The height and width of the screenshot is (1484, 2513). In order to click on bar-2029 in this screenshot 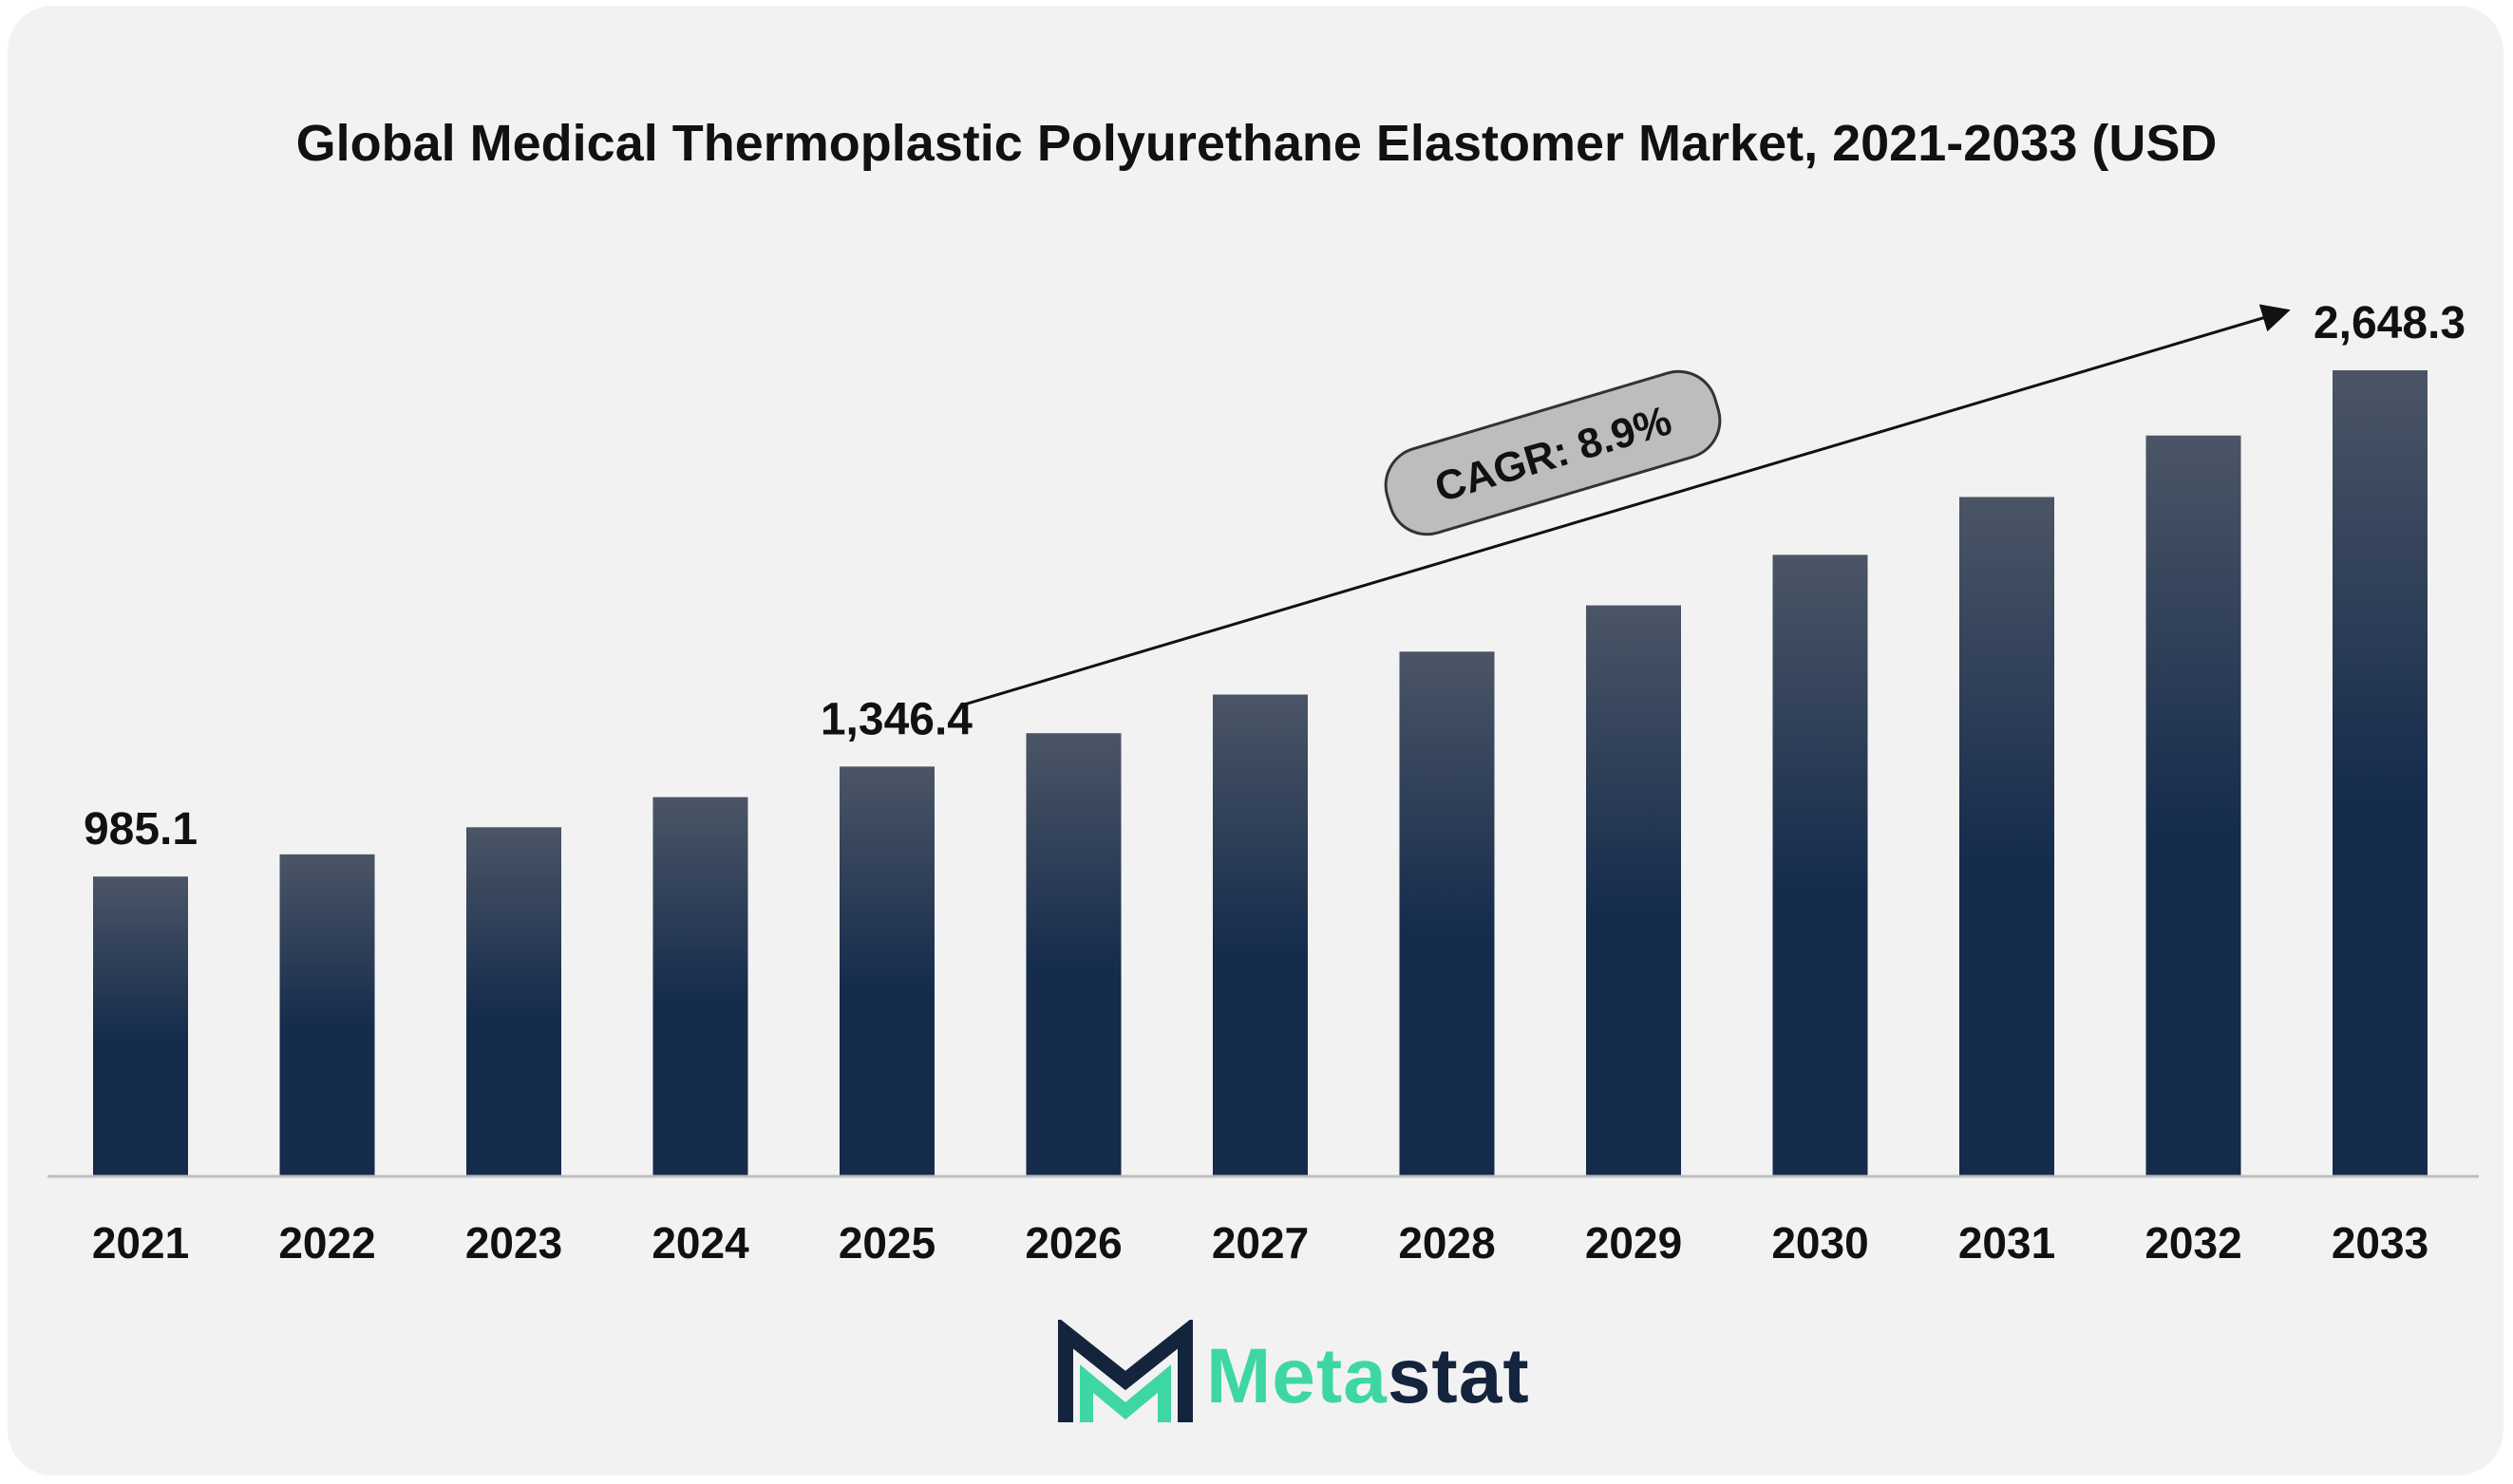, I will do `click(1634, 891)`.